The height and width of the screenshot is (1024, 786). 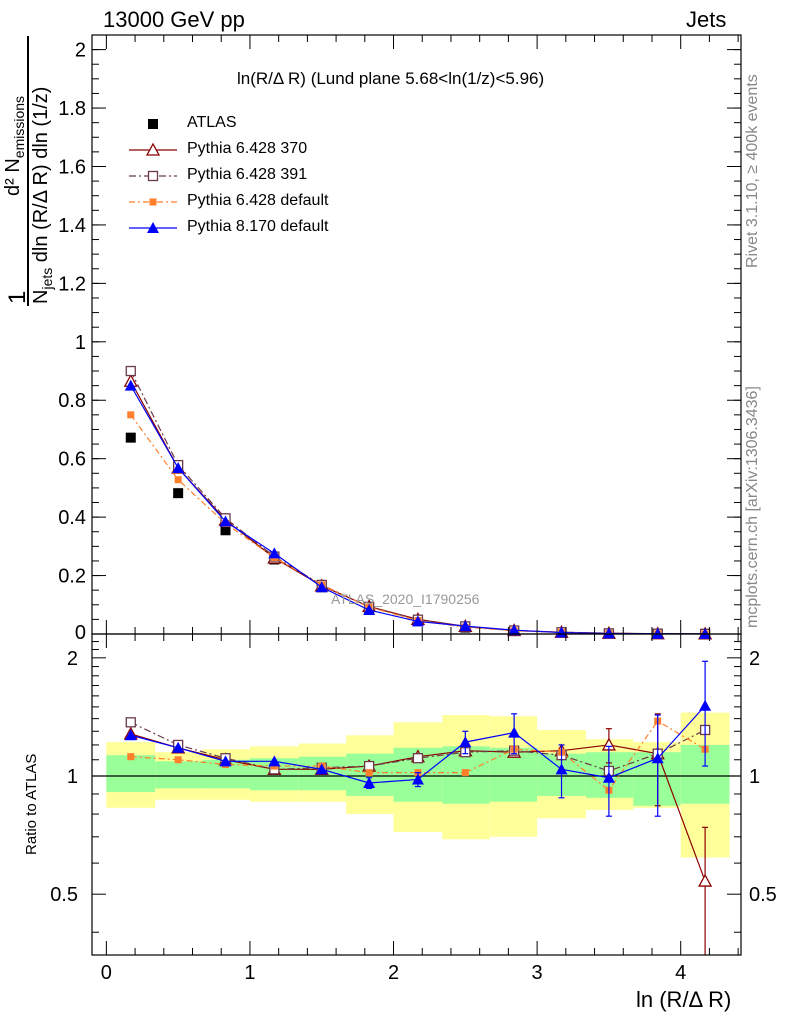 What do you see at coordinates (212, 122) in the screenshot?
I see `legend-label-atlas: ATLAS` at bounding box center [212, 122].